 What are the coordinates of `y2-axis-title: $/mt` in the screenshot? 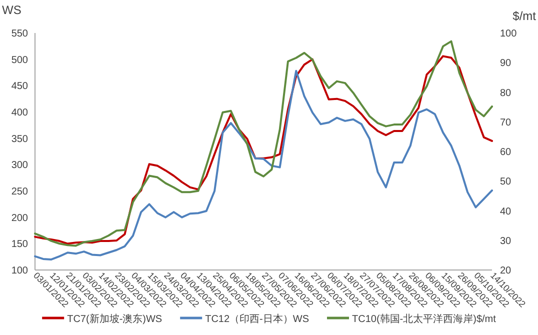 It's located at (524, 16).